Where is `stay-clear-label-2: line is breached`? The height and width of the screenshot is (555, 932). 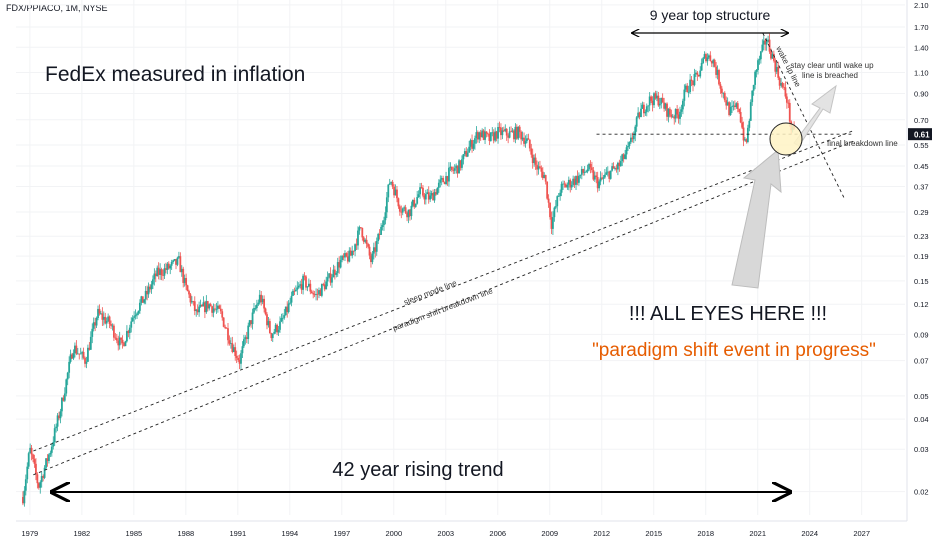
stay-clear-label-2: line is breached is located at coordinates (830, 75).